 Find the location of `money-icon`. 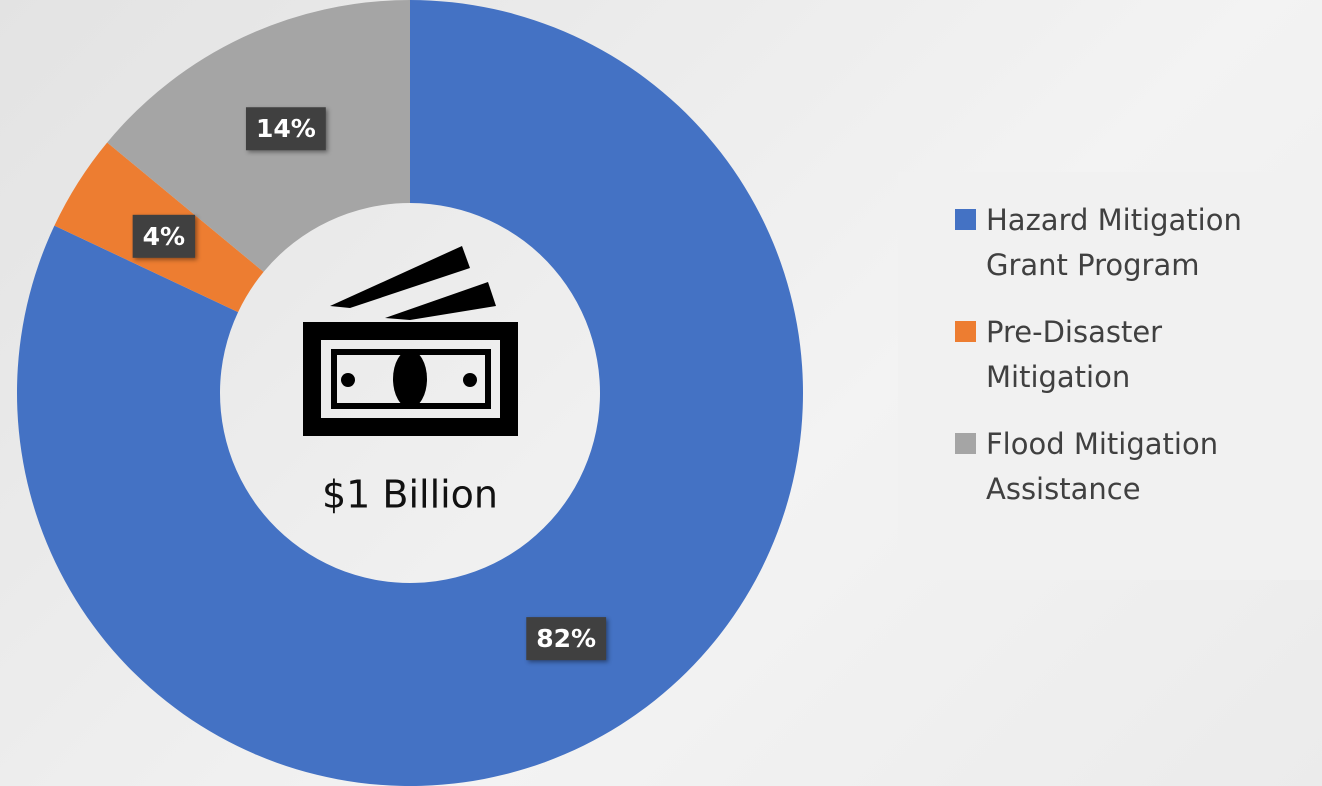

money-icon is located at coordinates (410, 341).